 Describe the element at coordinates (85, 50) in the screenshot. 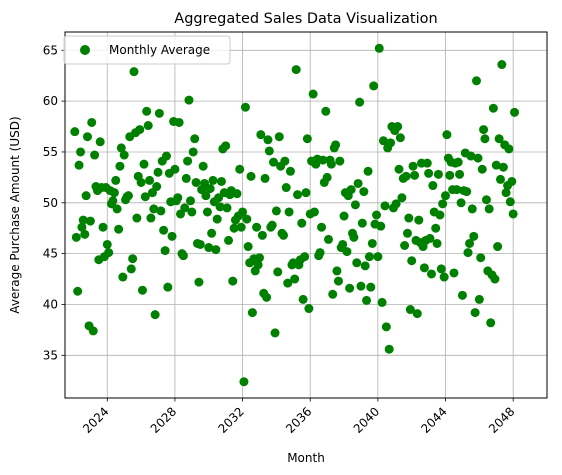

I see `legend-marker` at that location.